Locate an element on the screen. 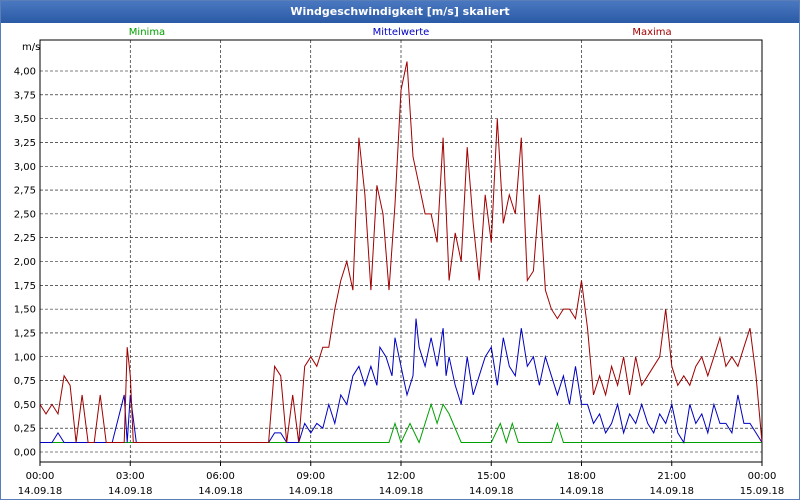 This screenshot has width=800, height=500. y-tick-label: 0,75 is located at coordinates (25, 381).